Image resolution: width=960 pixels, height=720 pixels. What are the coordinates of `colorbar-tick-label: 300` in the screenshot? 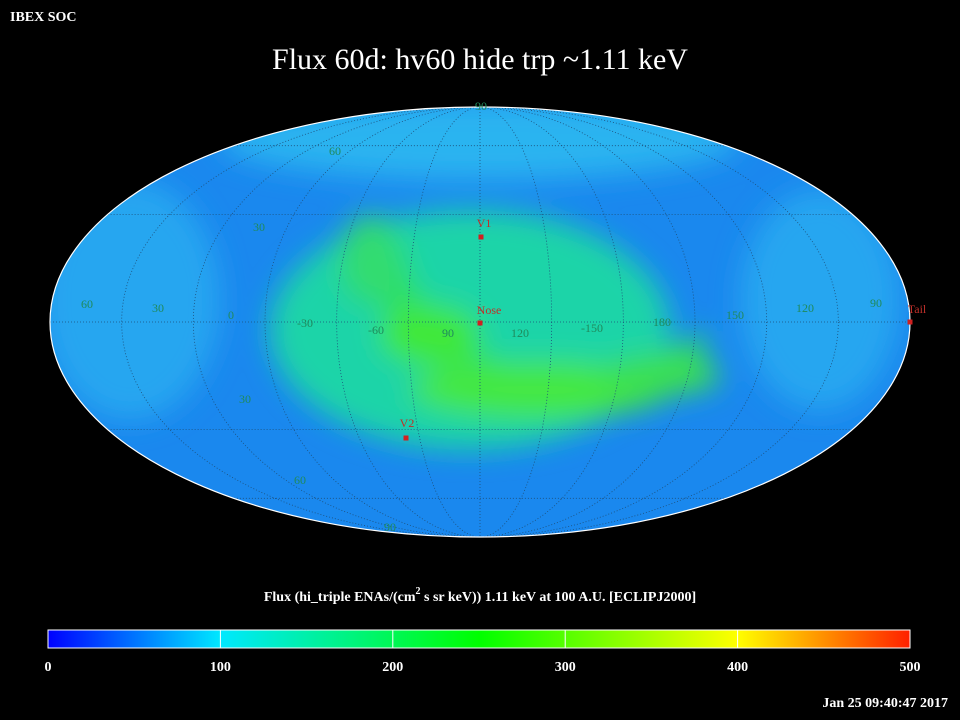 It's located at (565, 667).